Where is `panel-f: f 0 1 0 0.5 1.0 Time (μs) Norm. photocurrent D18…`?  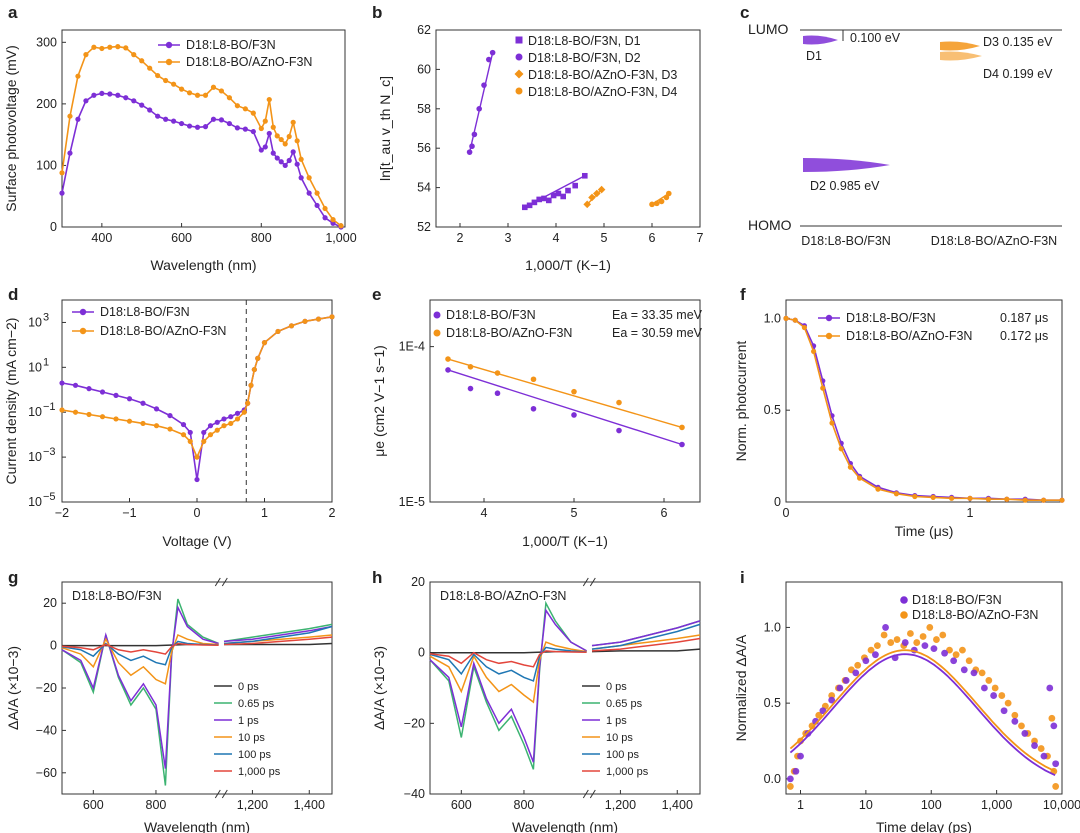
panel-f: f 0 1 0 0.5 1.0 Time (μs) Norm. photocurrent D18… is located at coordinates (899, 412).